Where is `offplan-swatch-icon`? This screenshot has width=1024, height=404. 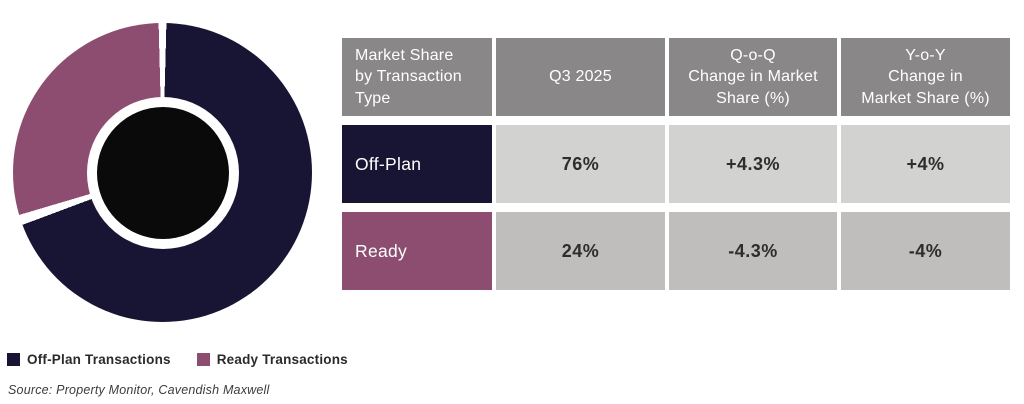
offplan-swatch-icon is located at coordinates (13, 359).